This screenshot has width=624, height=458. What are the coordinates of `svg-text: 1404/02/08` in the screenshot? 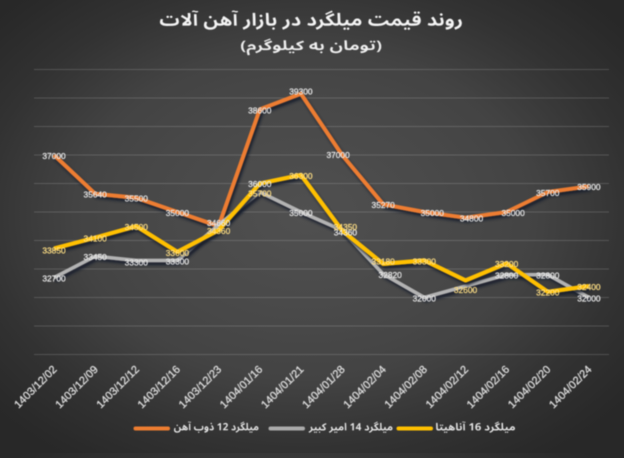 It's located at (406, 387).